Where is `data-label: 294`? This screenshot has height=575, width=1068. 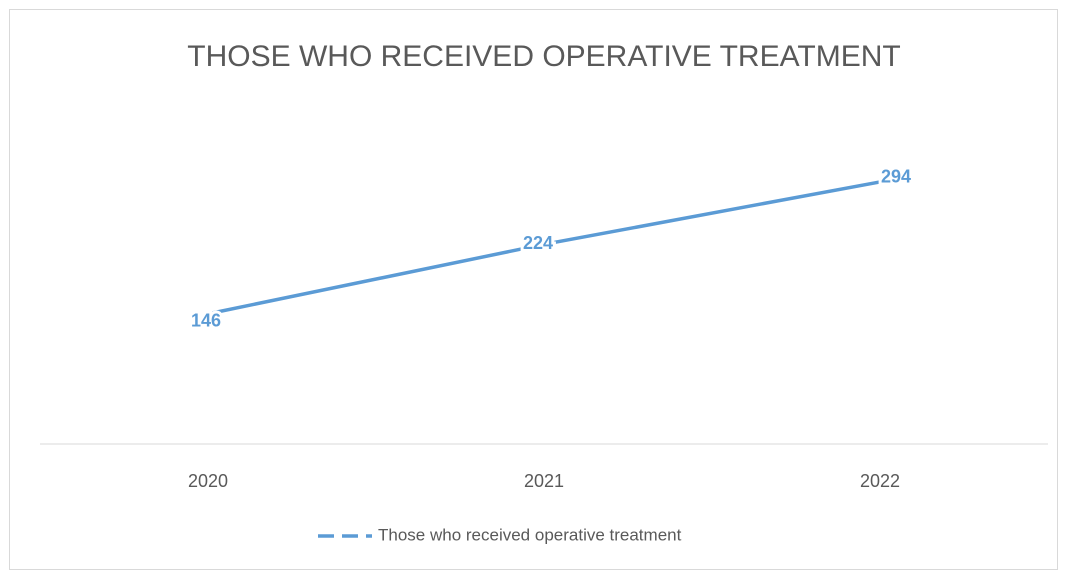
data-label: 294 is located at coordinates (896, 177).